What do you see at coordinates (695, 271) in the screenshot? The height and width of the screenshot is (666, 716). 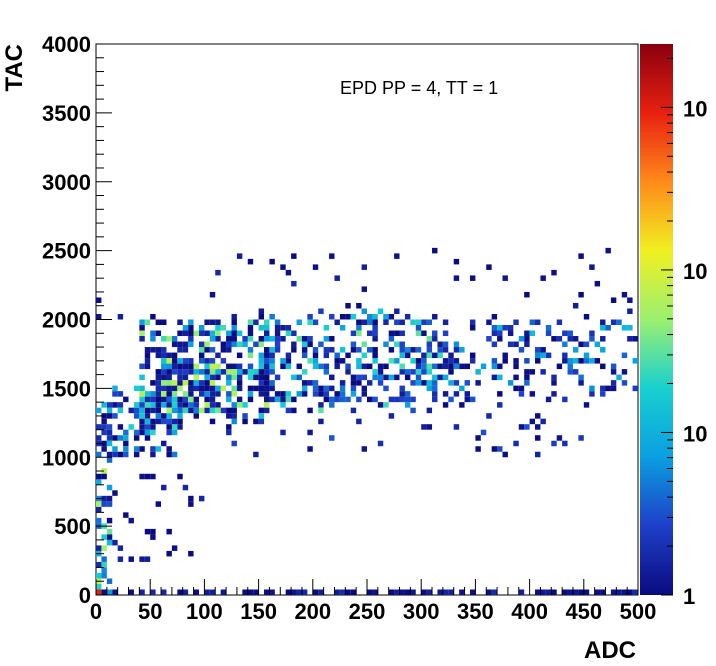 I see `colorbar-tick-label: 10` at bounding box center [695, 271].